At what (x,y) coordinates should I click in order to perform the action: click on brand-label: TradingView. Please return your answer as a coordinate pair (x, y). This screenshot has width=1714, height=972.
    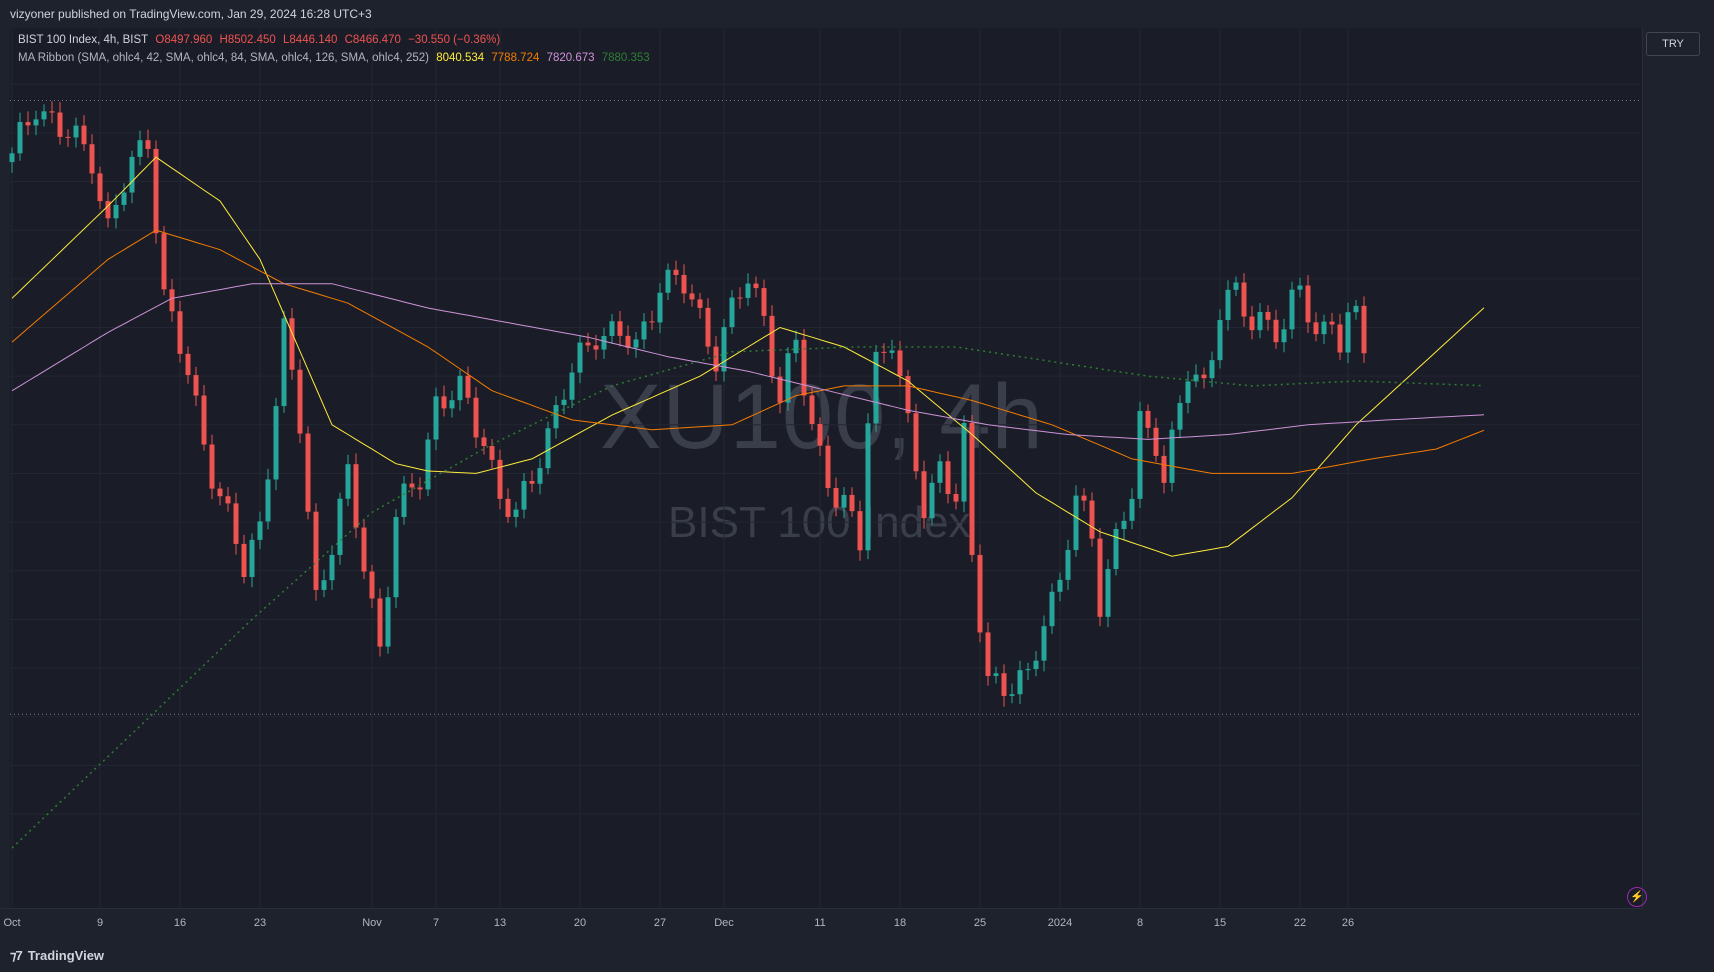
    Looking at the image, I should click on (66, 955).